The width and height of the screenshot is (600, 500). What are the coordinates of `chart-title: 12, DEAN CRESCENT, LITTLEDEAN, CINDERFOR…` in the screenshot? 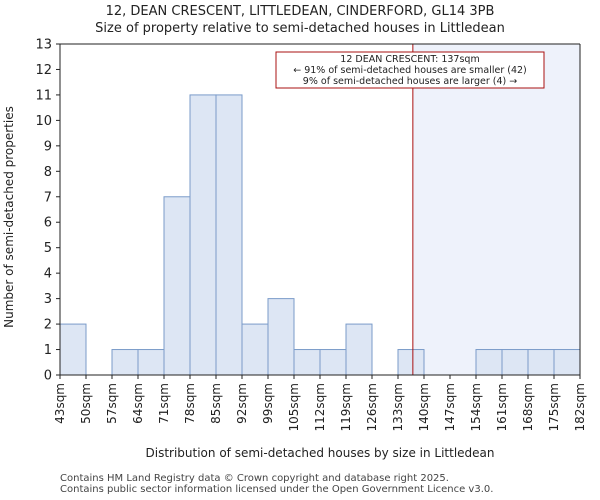 It's located at (300, 11).